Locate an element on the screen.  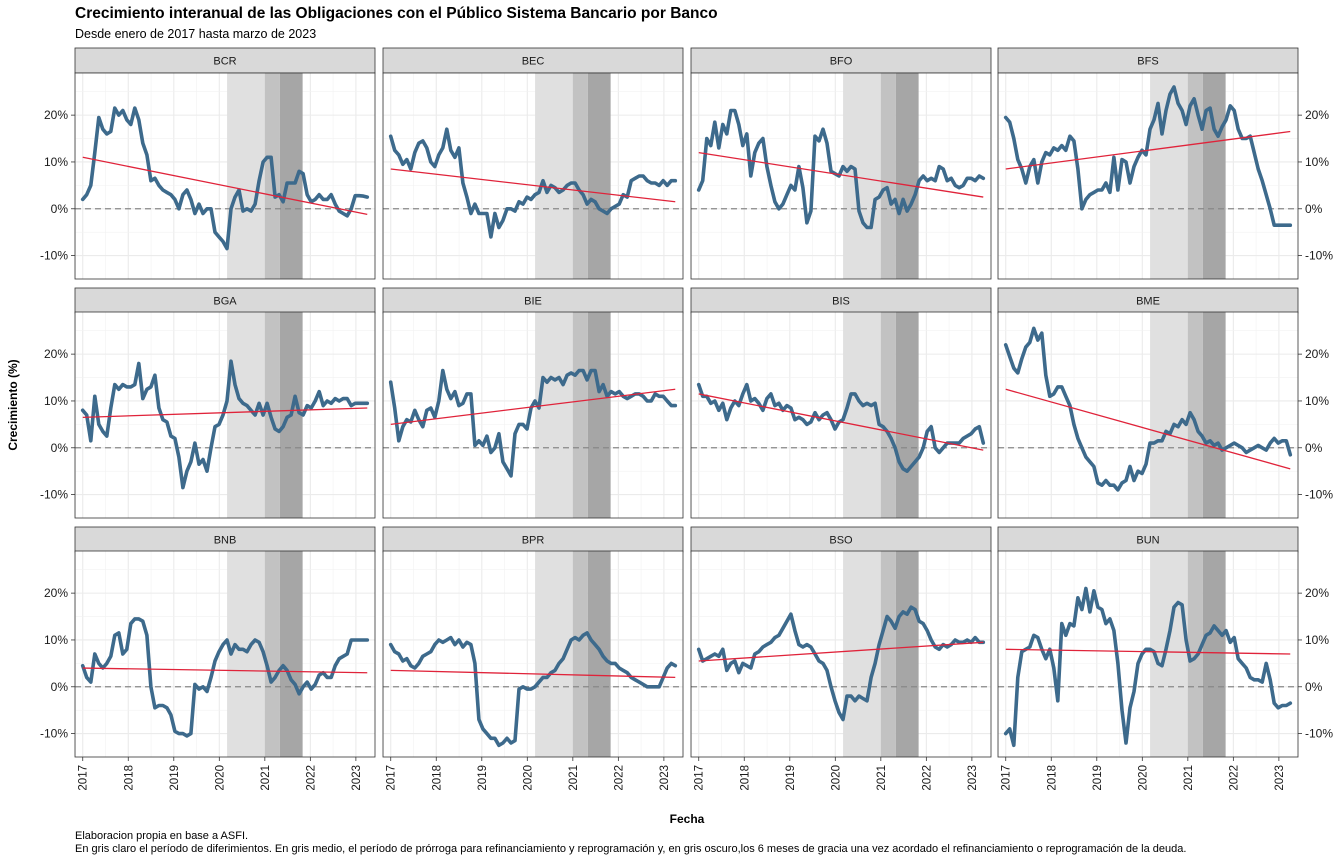
facet-bpr: BPR 2017 2018 2019 2020 2021 2022 2023 is located at coordinates (533, 658).